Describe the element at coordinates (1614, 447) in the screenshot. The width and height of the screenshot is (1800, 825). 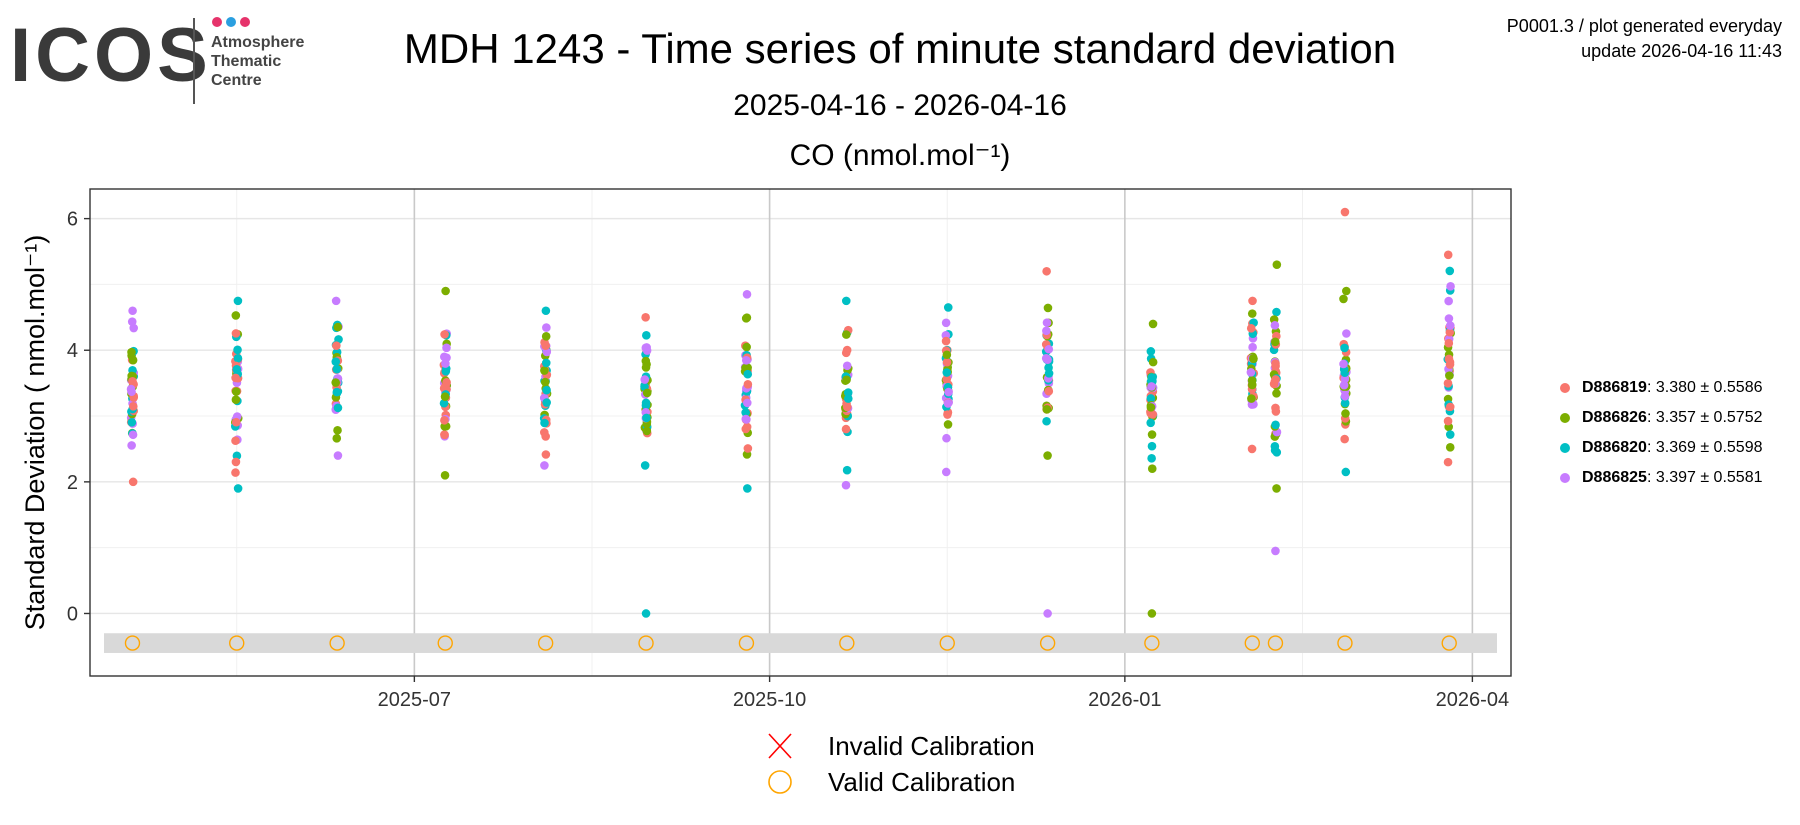
I see `legend-series-id: D886820` at that location.